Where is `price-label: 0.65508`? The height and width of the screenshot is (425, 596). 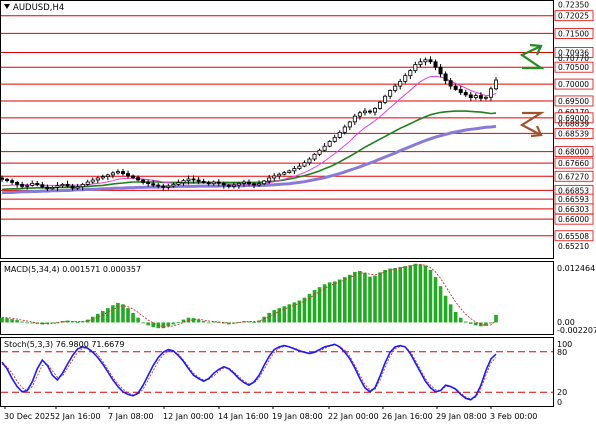
price-label: 0.65508 is located at coordinates (573, 236).